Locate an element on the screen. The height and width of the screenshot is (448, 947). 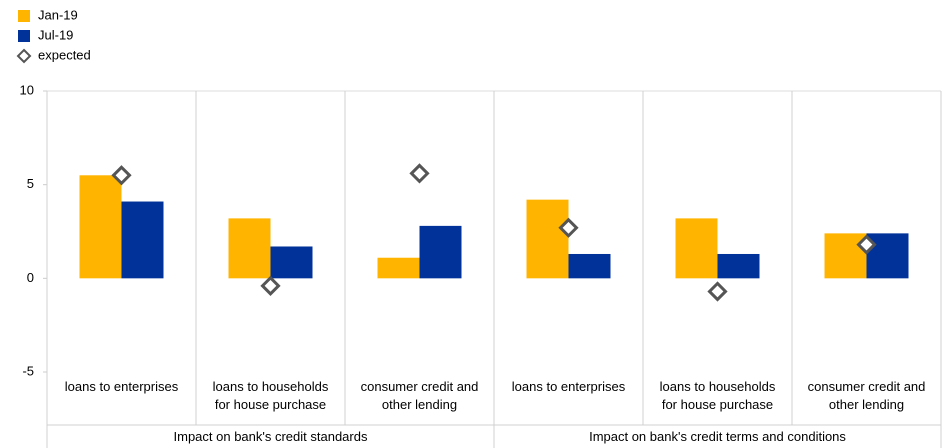
y-tick-label: -5 is located at coordinates (28, 370).